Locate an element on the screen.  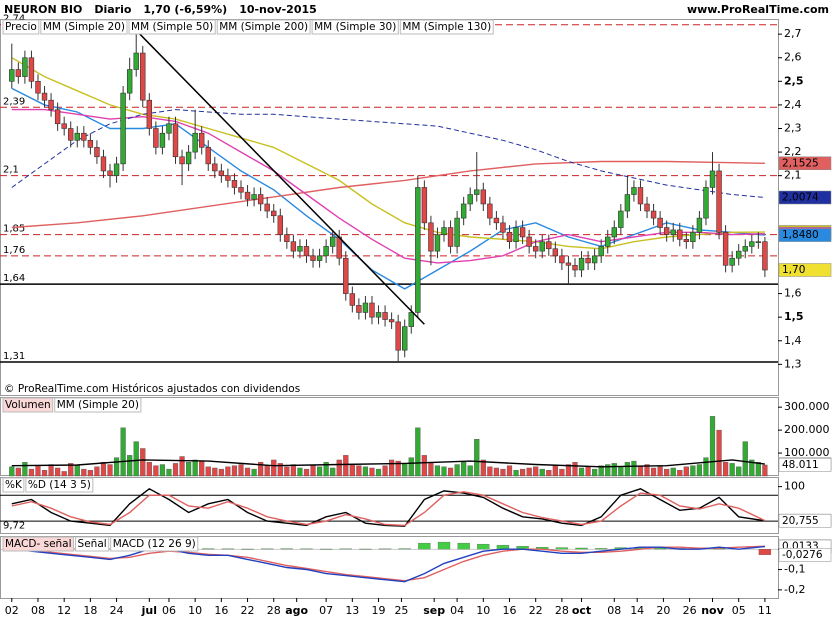
y-tick-label: 100 is located at coordinates (794, 486).